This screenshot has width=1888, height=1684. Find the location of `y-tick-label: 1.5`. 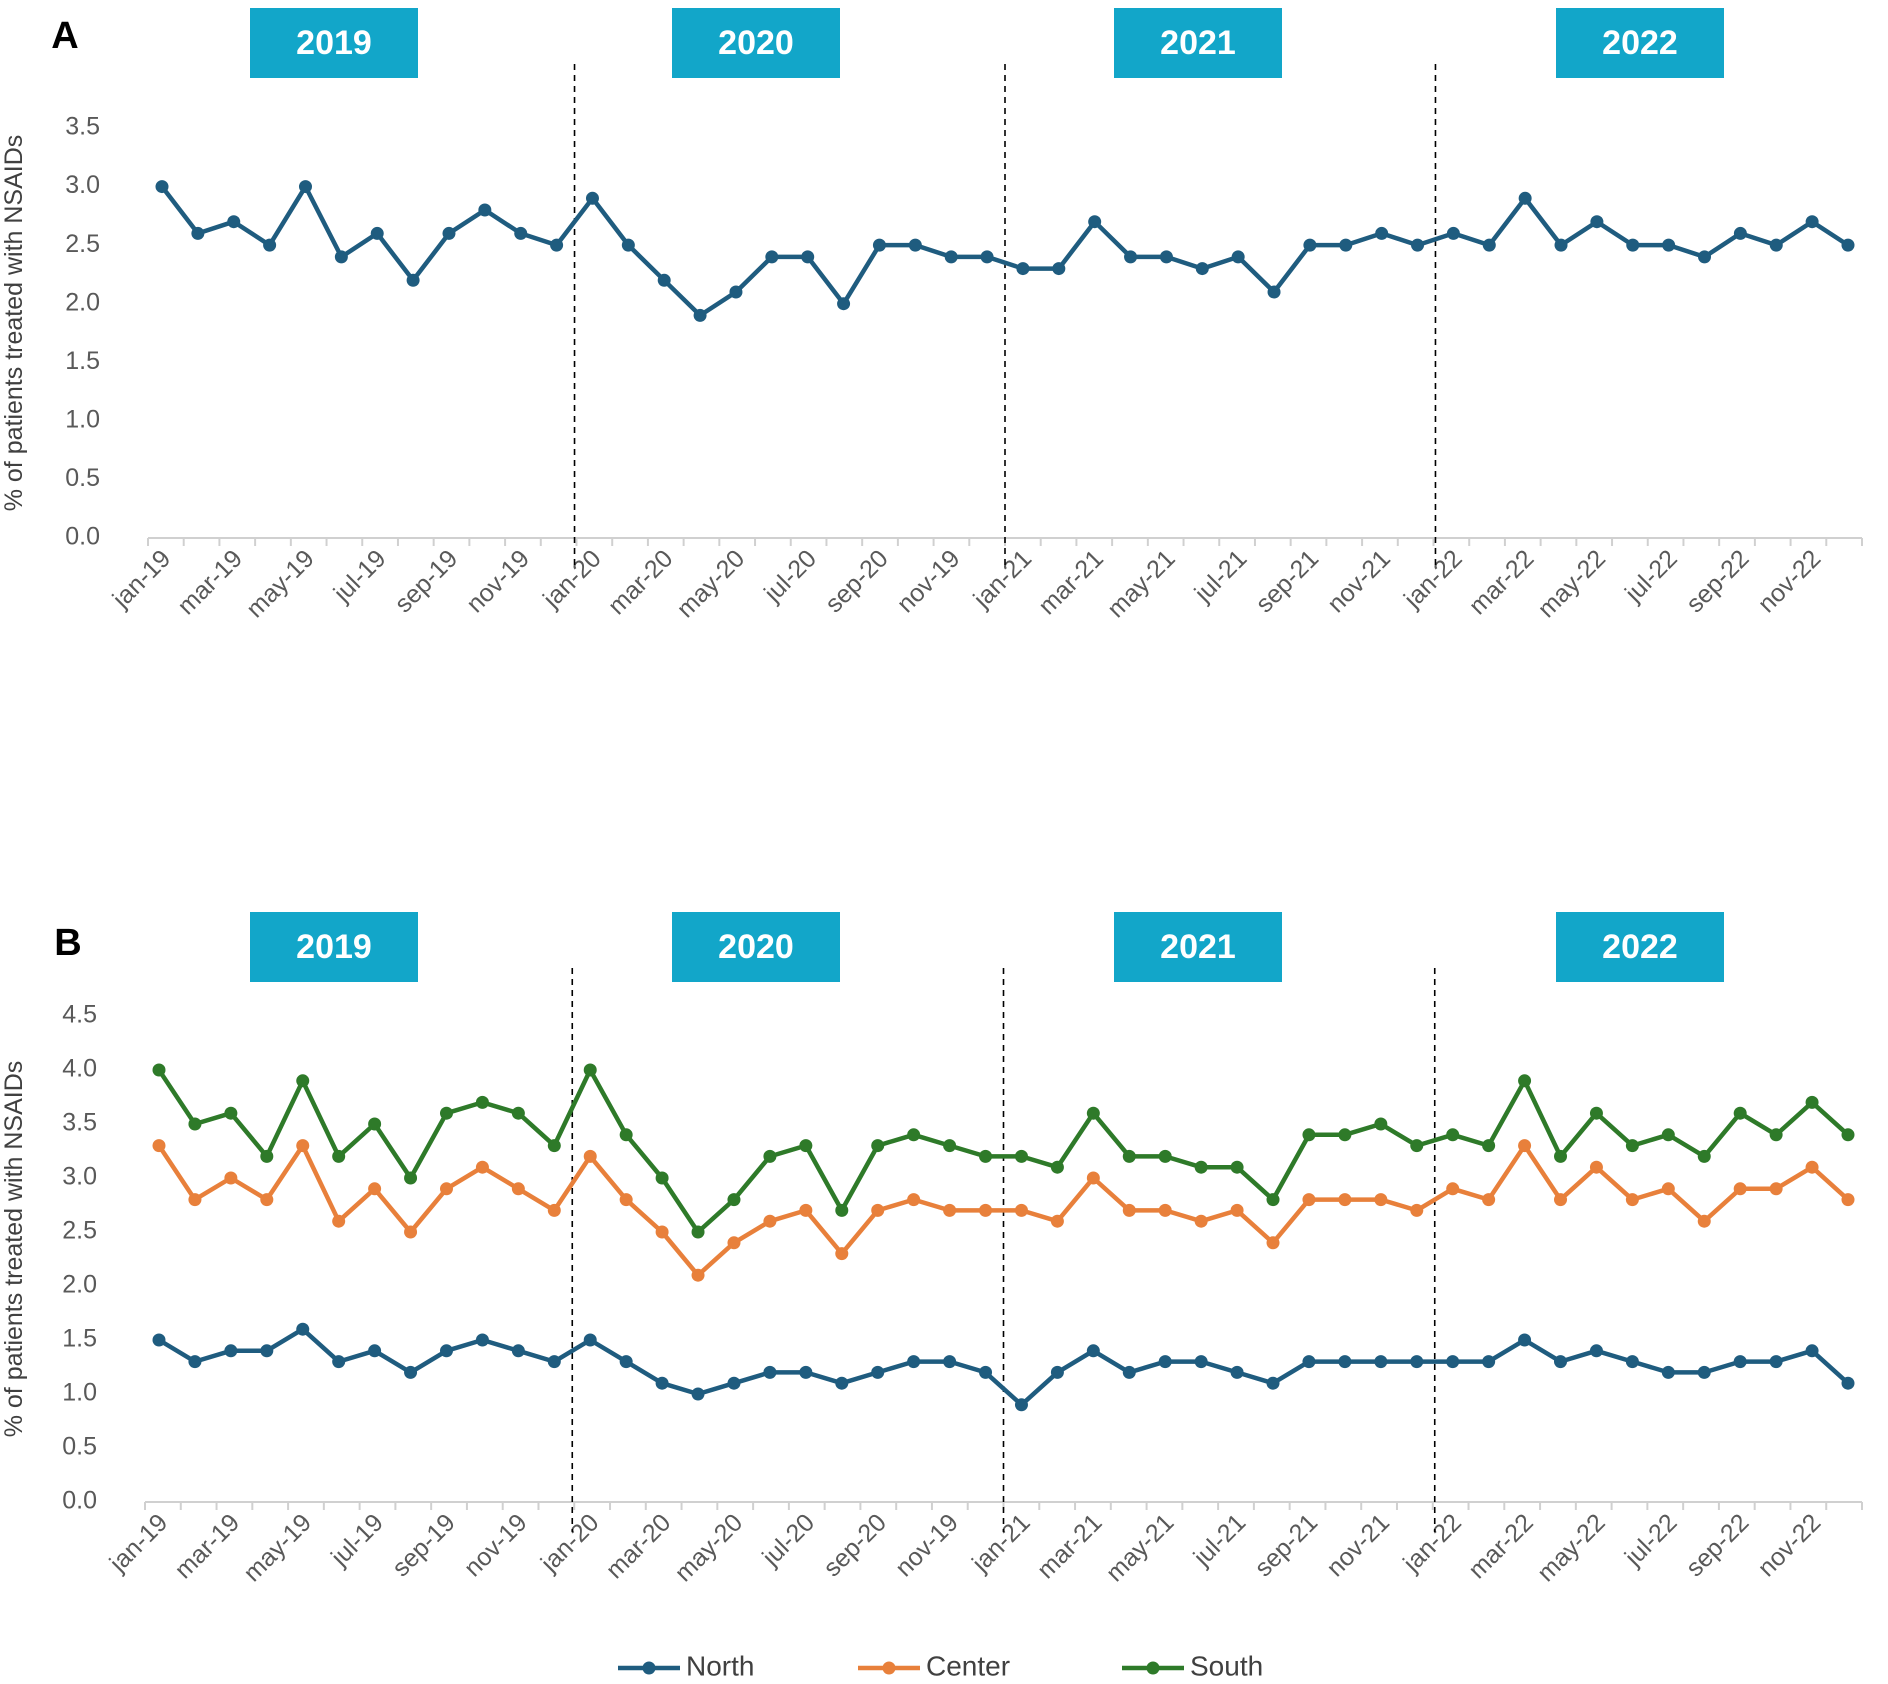

y-tick-label: 1.5 is located at coordinates (79, 1339).